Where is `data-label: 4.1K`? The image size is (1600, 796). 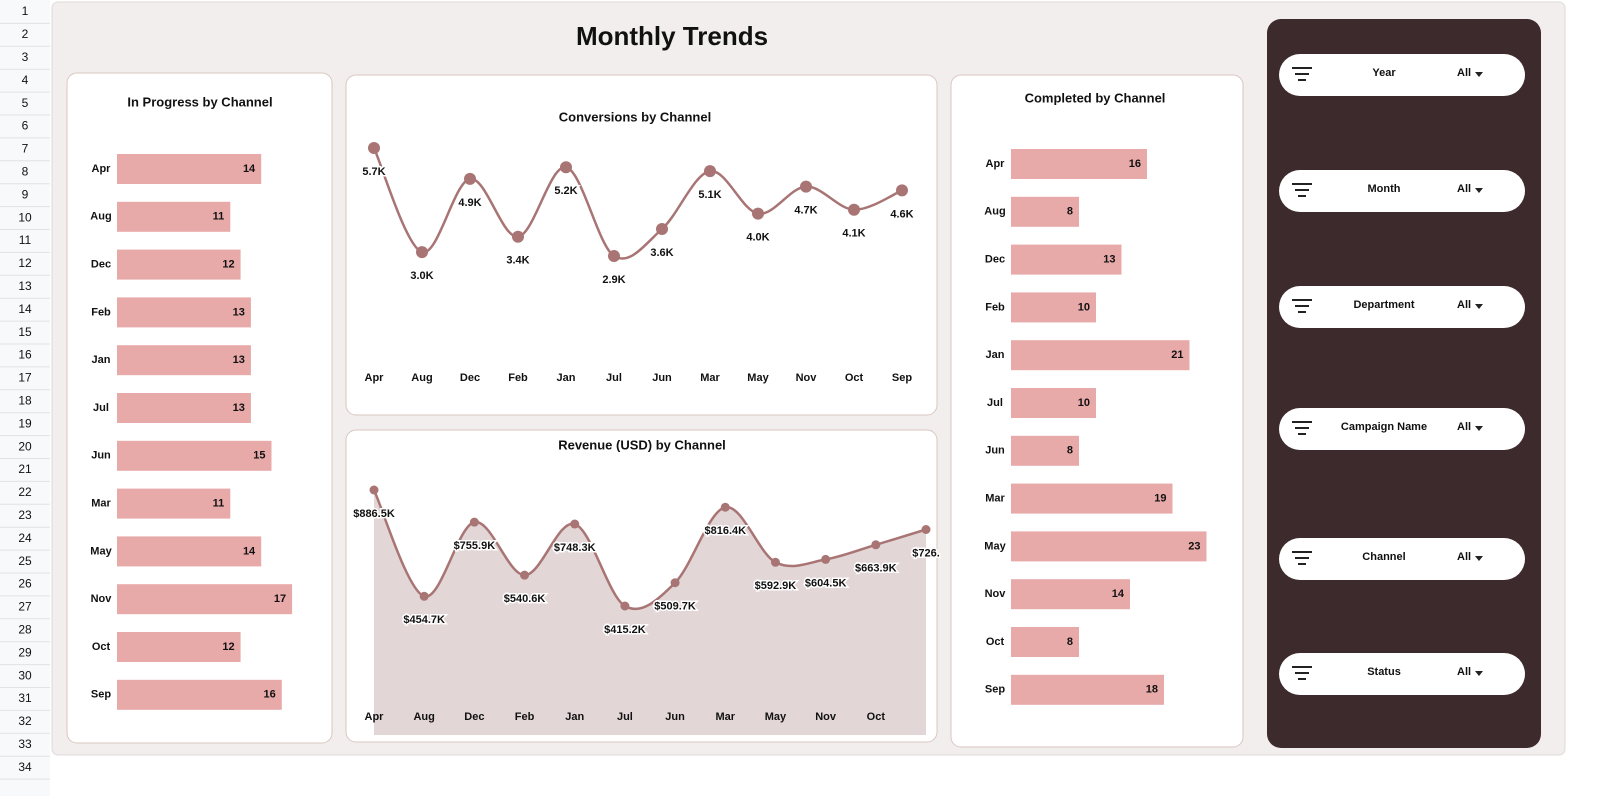 data-label: 4.1K is located at coordinates (853, 234).